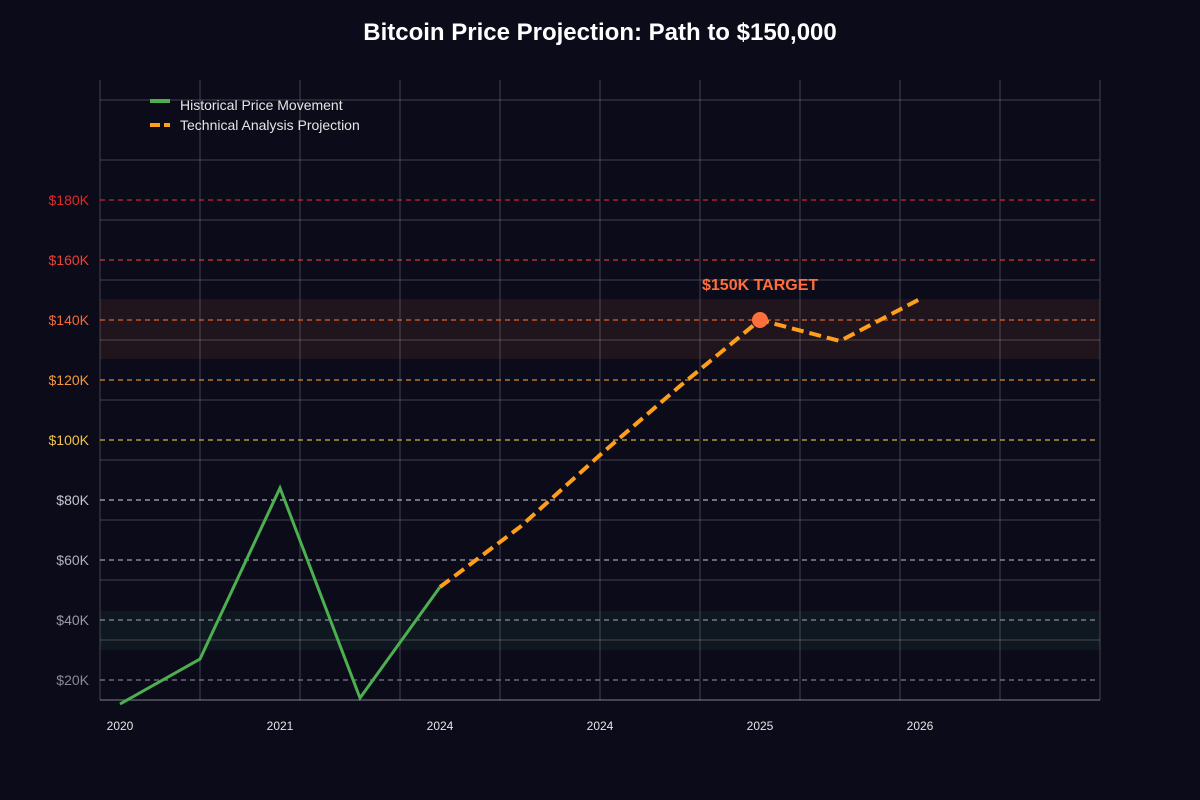  Describe the element at coordinates (120, 726) in the screenshot. I see `x-tick-label: 2020` at that location.